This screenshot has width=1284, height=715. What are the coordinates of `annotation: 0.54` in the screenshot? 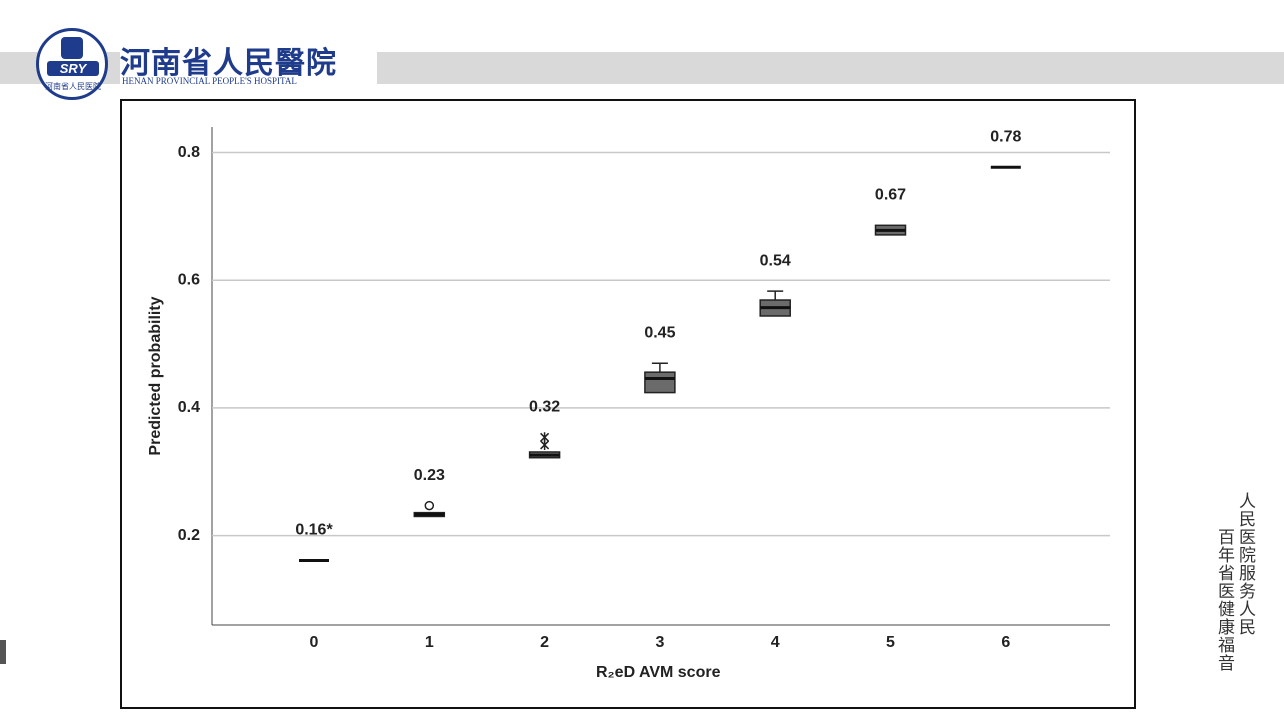 It's located at (775, 260).